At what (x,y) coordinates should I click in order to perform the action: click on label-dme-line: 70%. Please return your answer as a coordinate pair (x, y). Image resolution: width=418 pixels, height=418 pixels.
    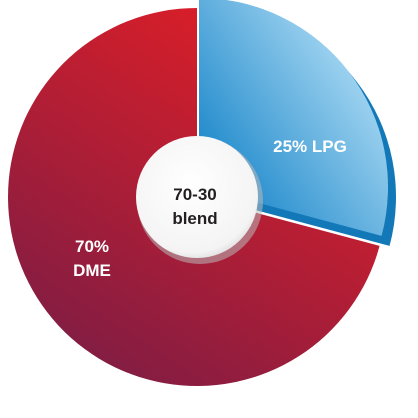
    Looking at the image, I should click on (92, 246).